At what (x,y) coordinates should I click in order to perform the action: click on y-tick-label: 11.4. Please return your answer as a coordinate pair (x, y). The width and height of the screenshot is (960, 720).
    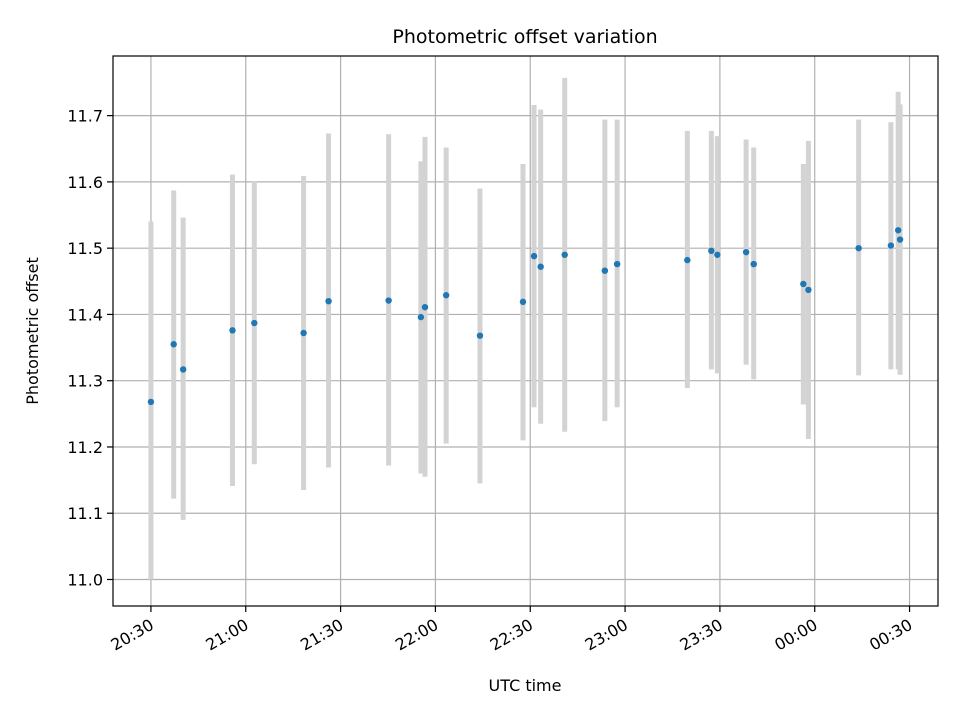
    Looking at the image, I should click on (85, 314).